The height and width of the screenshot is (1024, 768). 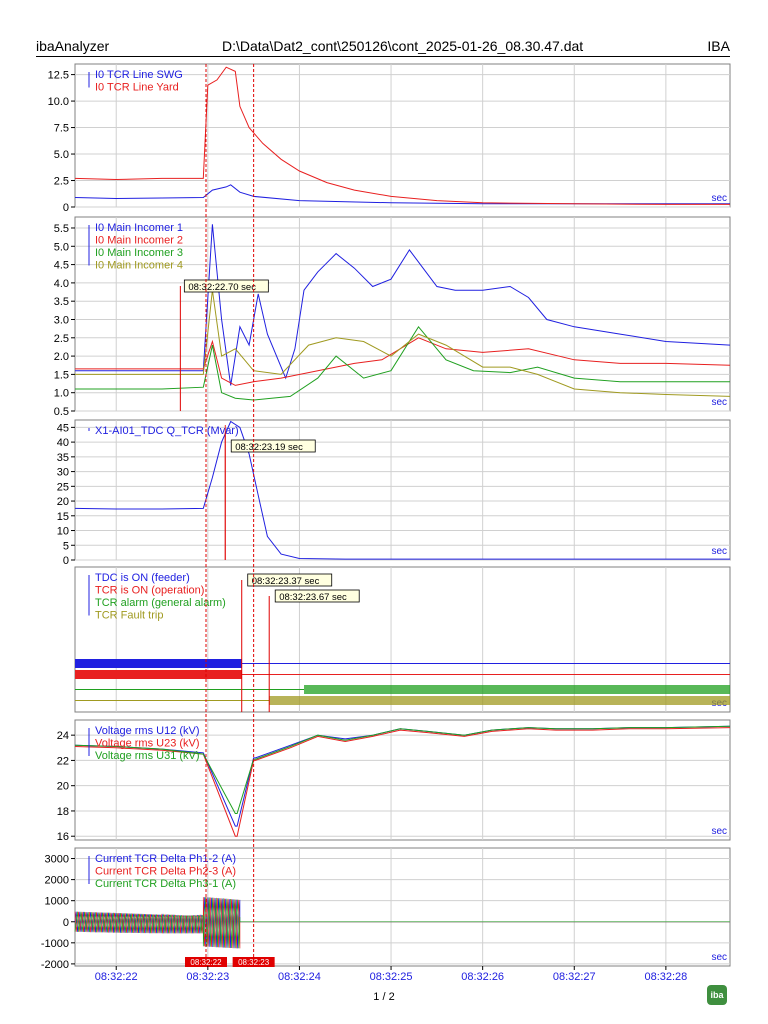 What do you see at coordinates (63, 532) in the screenshot?
I see `ytick-label: 10` at bounding box center [63, 532].